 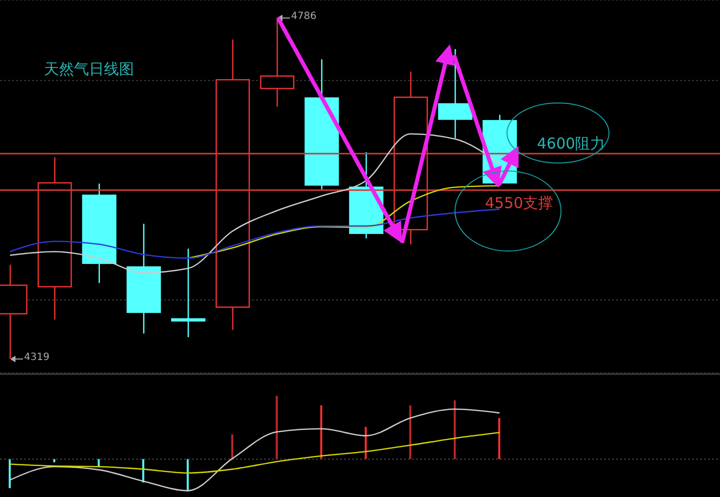 I want to click on ref-line-label: 4600阻力, so click(x=571, y=143).